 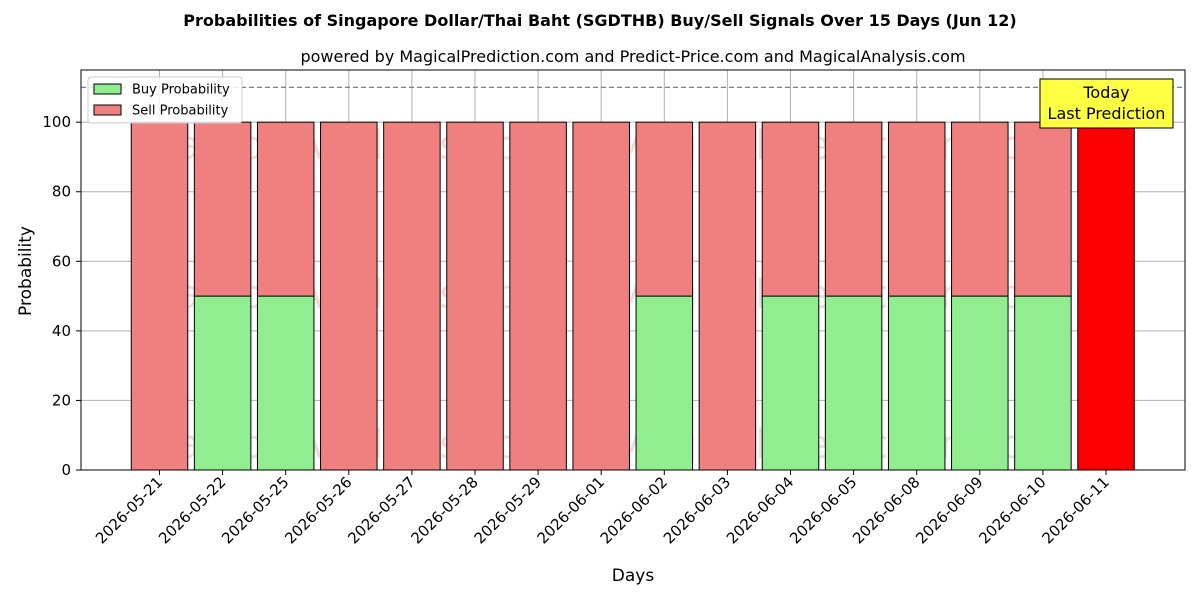 What do you see at coordinates (1075, 510) in the screenshot?
I see `x-tick-label: 2026-06-11` at bounding box center [1075, 510].